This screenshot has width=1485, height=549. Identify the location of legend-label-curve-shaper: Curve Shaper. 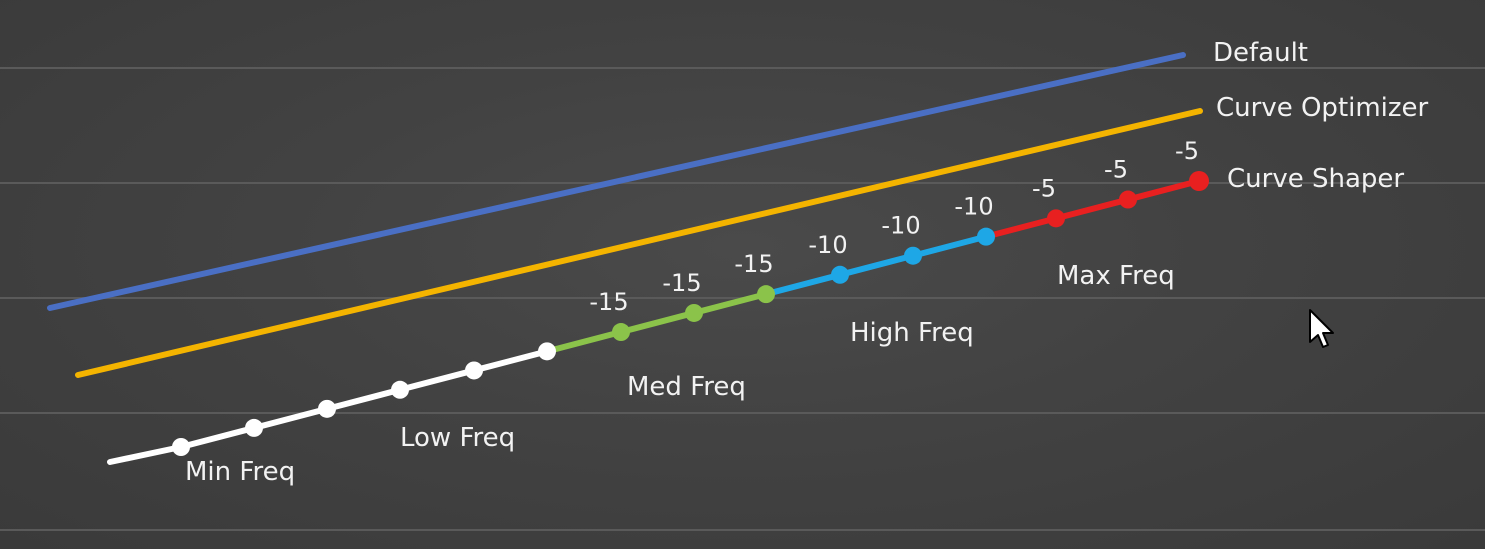
(1315, 179).